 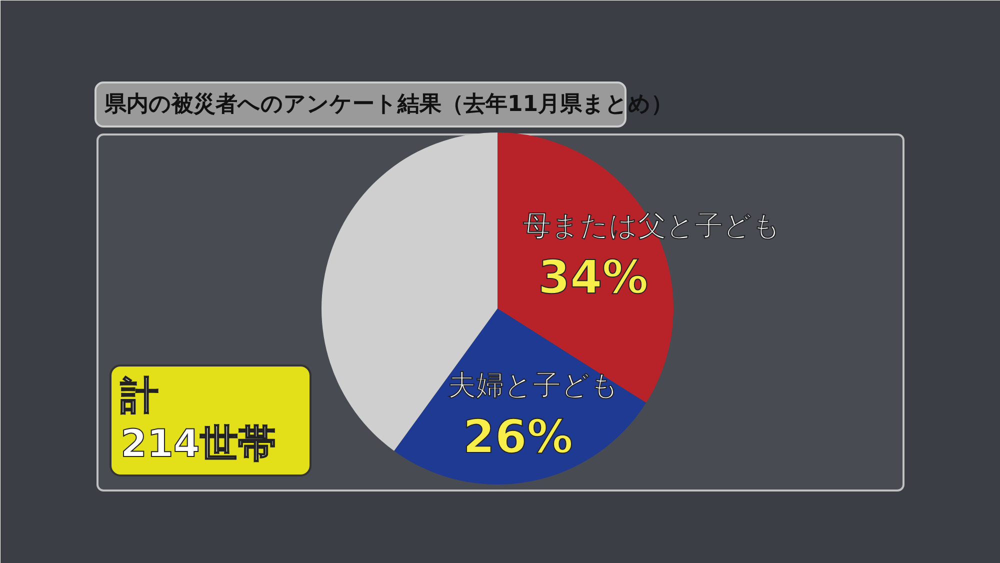 I want to click on text: 計 214世帯, so click(x=198, y=420).